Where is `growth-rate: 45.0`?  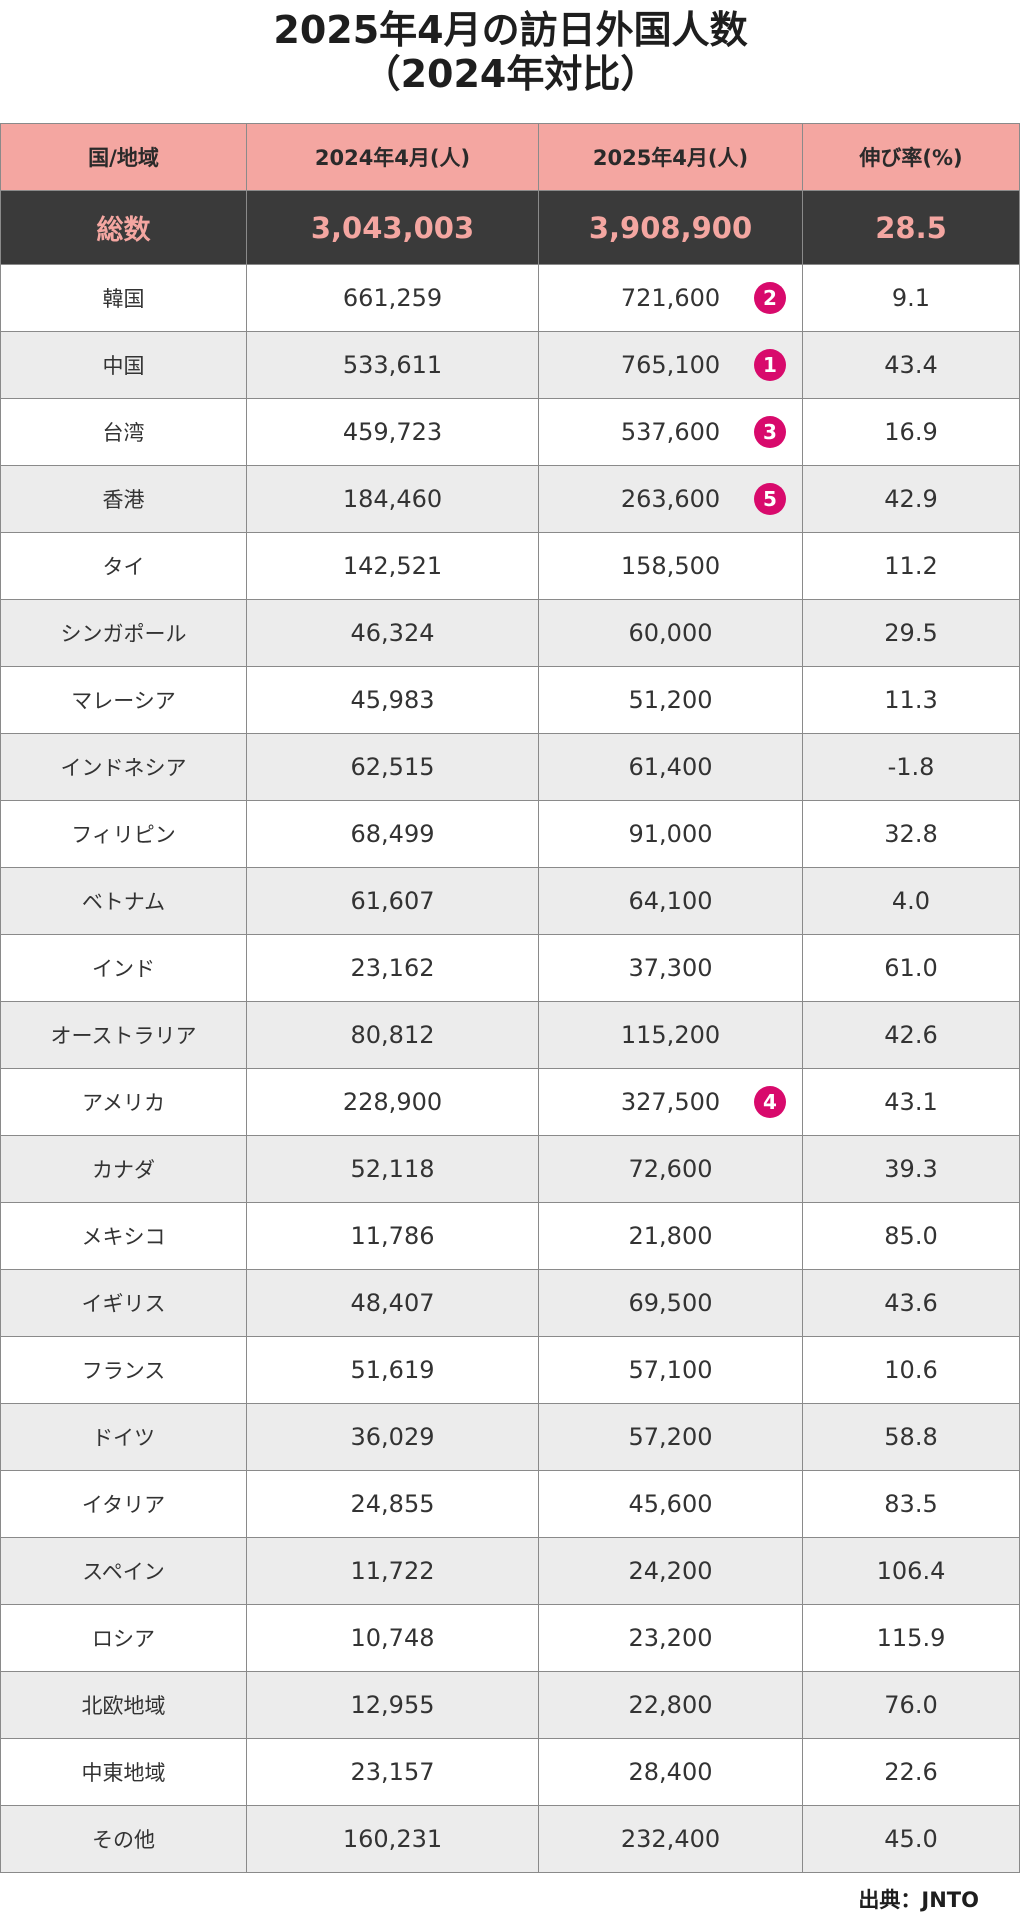 growth-rate: 45.0 is located at coordinates (911, 1839).